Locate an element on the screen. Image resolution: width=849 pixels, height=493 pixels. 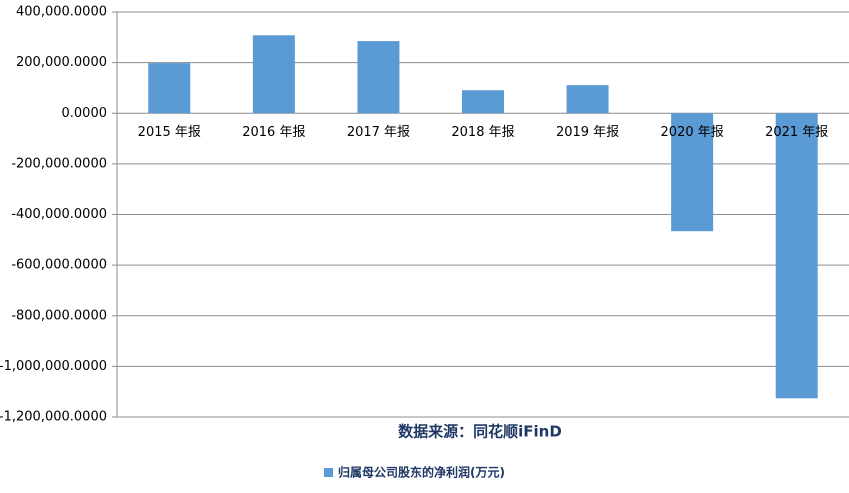
legend-label: 归属母公司股东的净利润(万元) is located at coordinates (421, 472).